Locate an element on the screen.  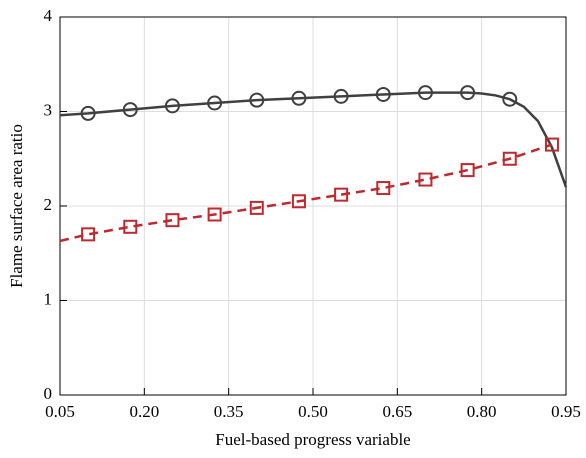
y-tick-label: 1 is located at coordinates (48, 298).